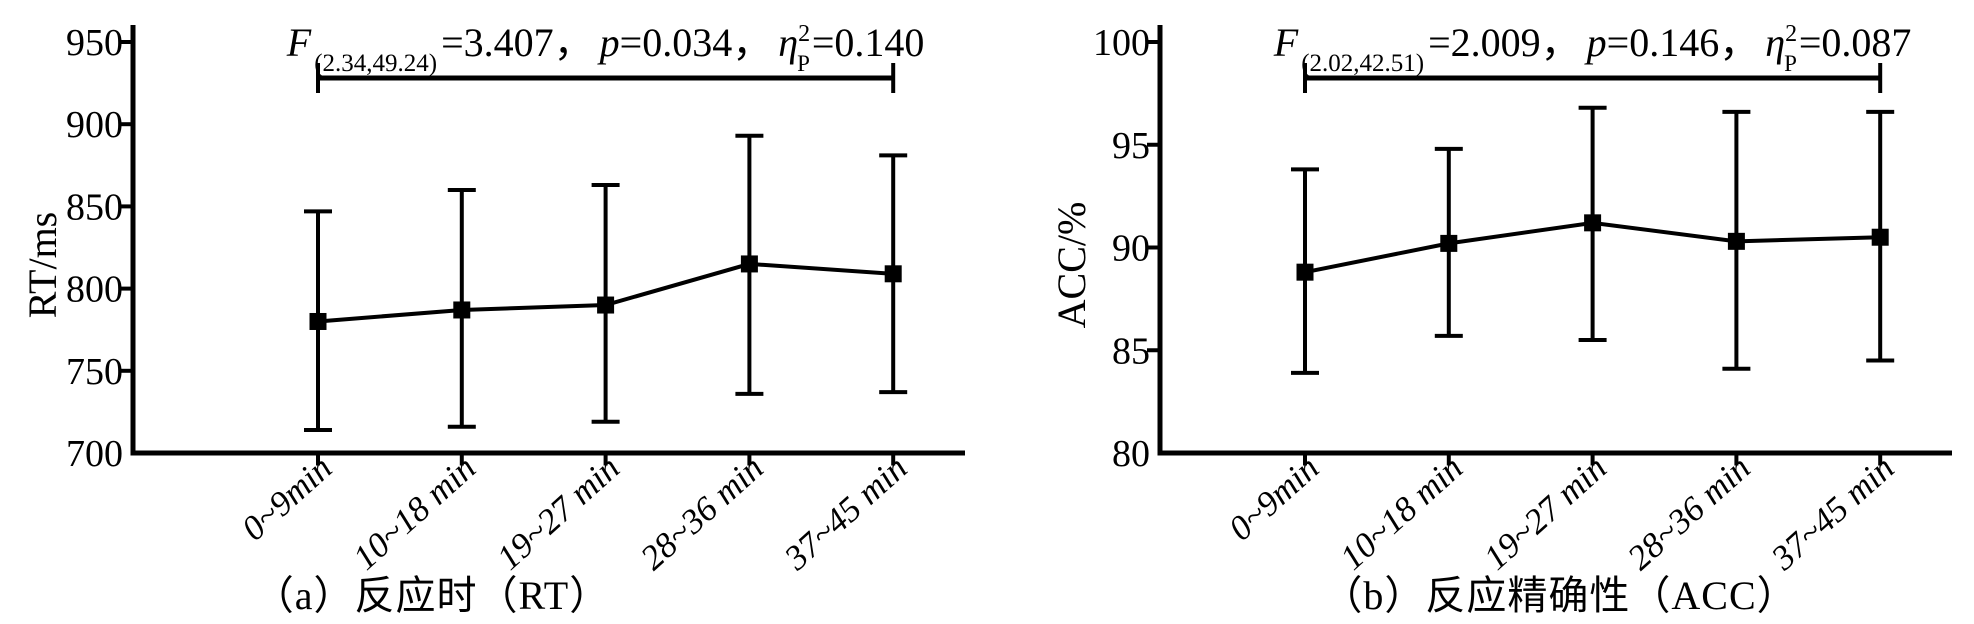 The image size is (1974, 624). What do you see at coordinates (94, 290) in the screenshot?
I see `y-tick-label: 800` at bounding box center [94, 290].